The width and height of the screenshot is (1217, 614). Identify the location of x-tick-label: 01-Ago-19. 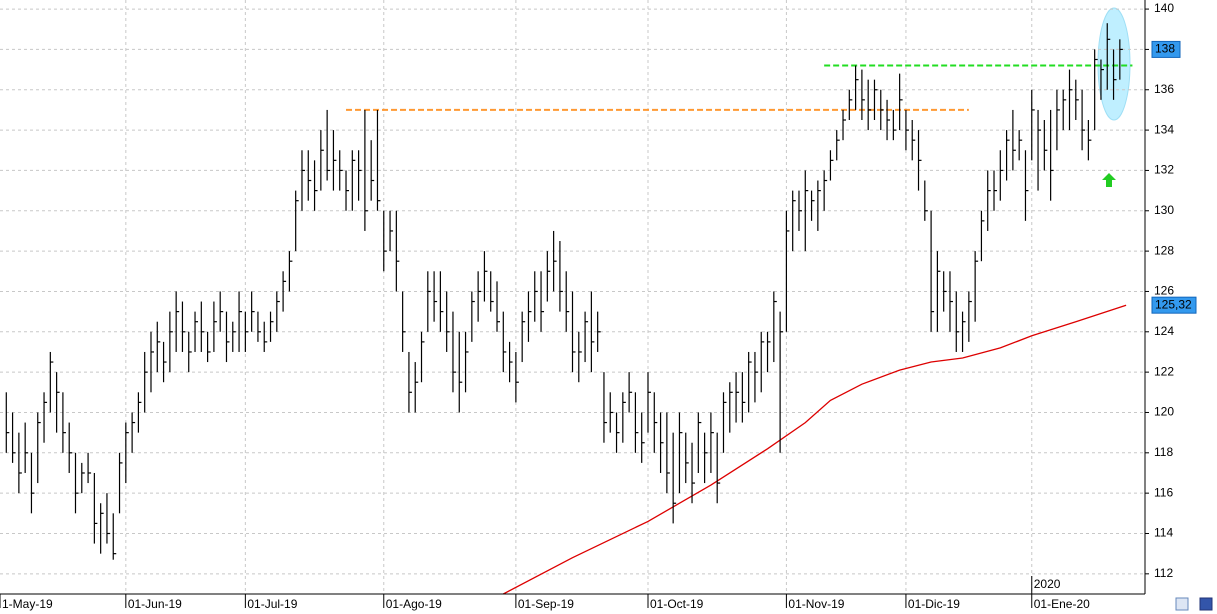
(414, 604).